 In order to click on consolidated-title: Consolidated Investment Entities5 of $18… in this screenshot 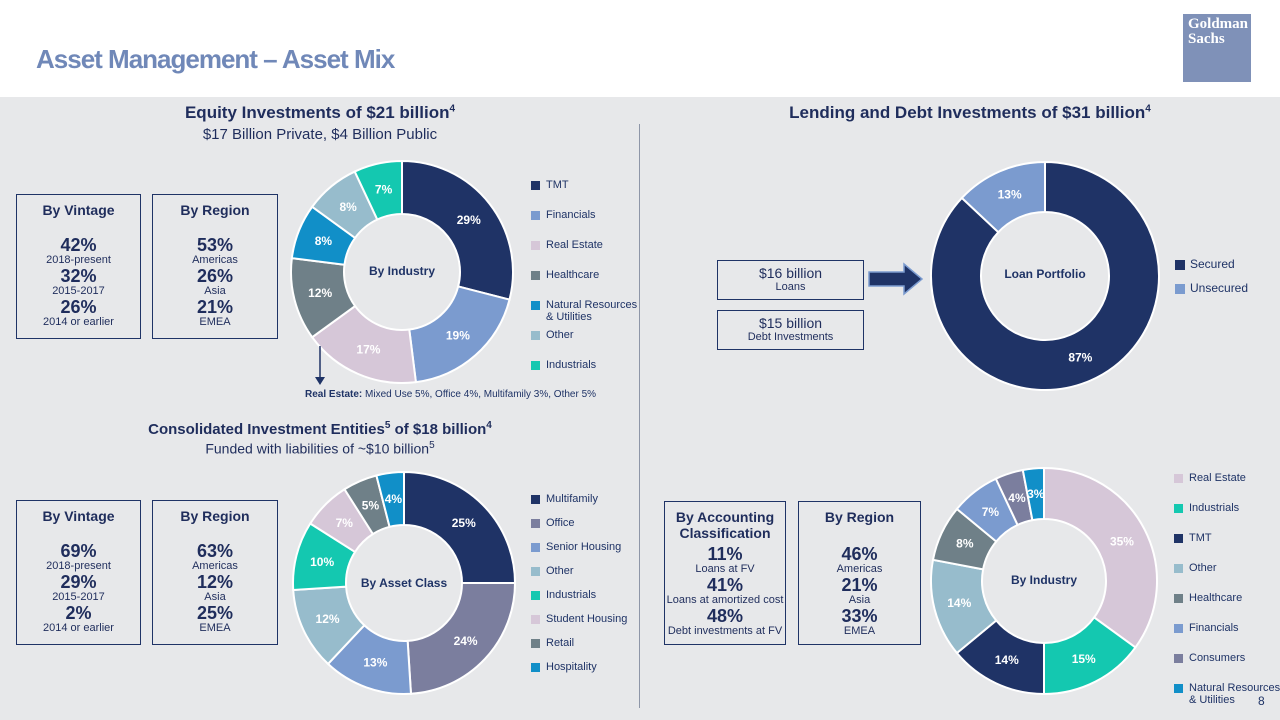, I will do `click(320, 429)`.